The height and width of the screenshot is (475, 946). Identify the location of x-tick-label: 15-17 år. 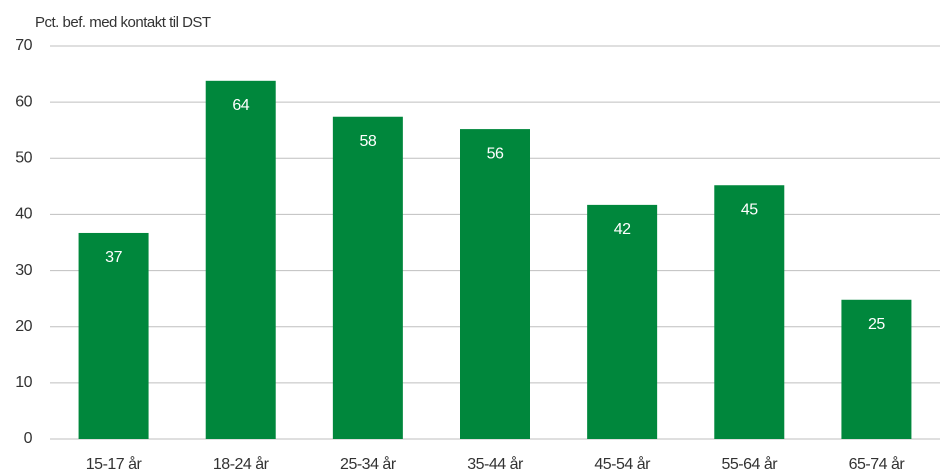
(114, 464).